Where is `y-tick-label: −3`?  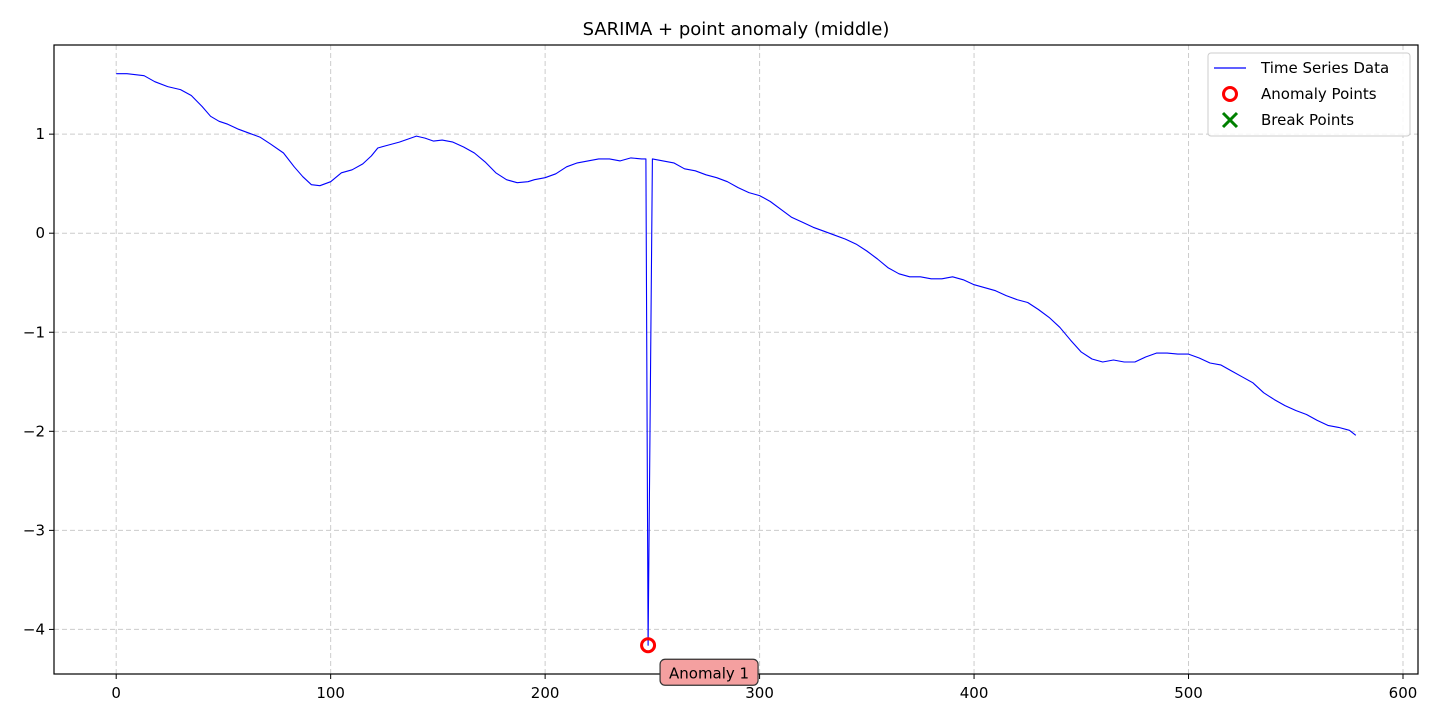
y-tick-label: −3 is located at coordinates (34, 530).